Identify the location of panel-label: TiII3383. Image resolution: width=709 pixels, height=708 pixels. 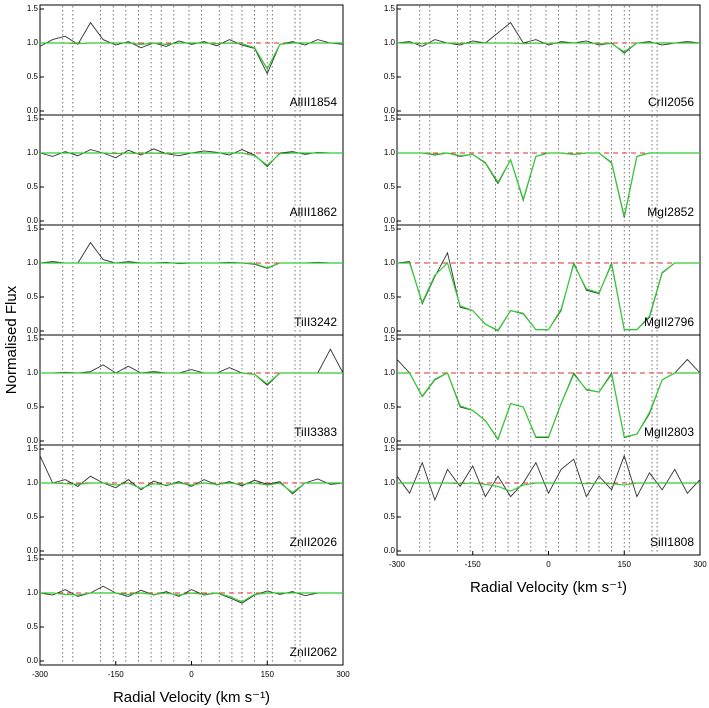
(315, 432).